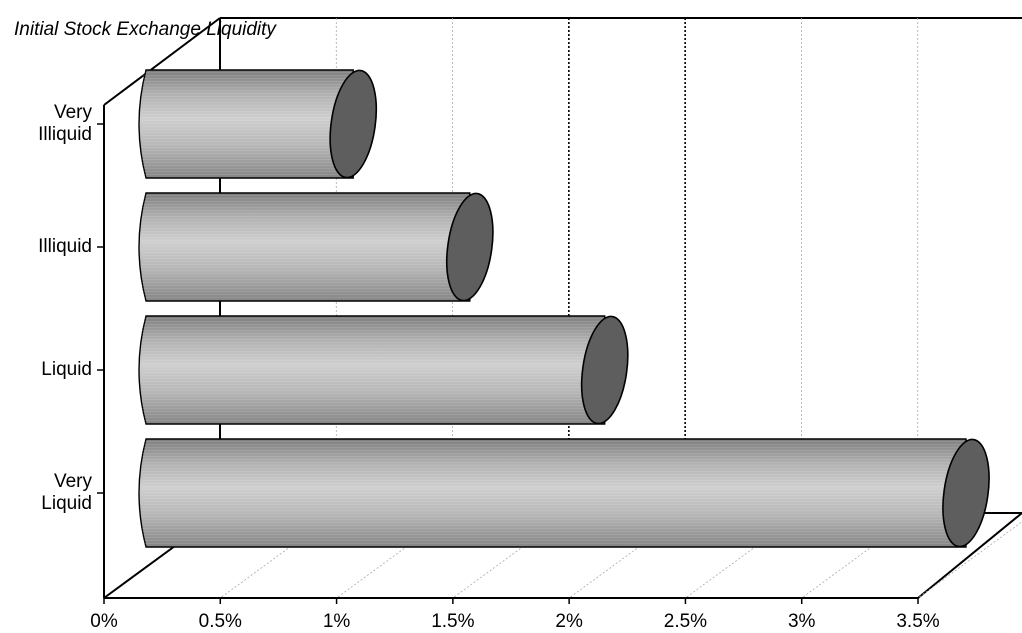 This screenshot has height=633, width=1022. Describe the element at coordinates (452, 621) in the screenshot. I see `x-tick-label: 1.5%` at that location.